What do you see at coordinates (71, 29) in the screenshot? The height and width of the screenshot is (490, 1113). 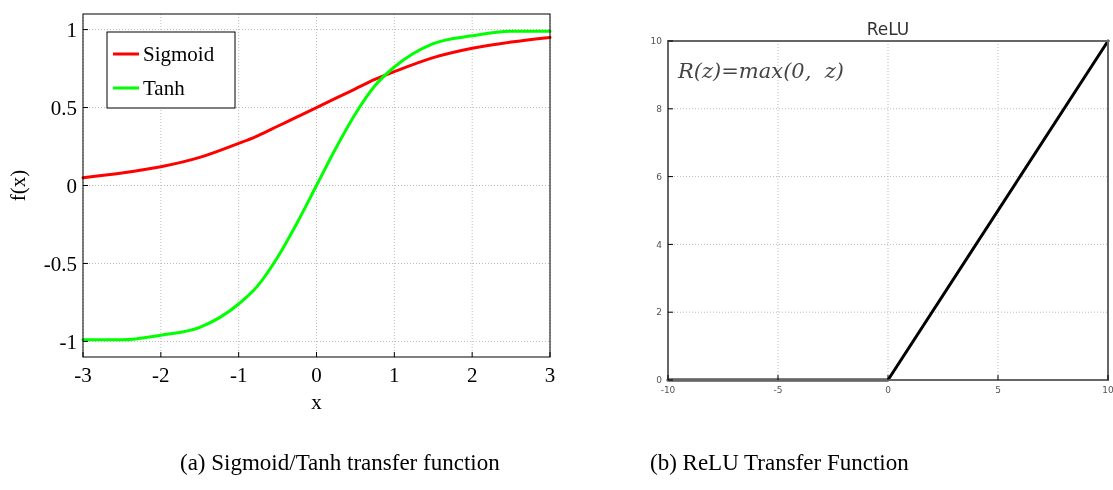 I see `y-tick-label: 1` at bounding box center [71, 29].